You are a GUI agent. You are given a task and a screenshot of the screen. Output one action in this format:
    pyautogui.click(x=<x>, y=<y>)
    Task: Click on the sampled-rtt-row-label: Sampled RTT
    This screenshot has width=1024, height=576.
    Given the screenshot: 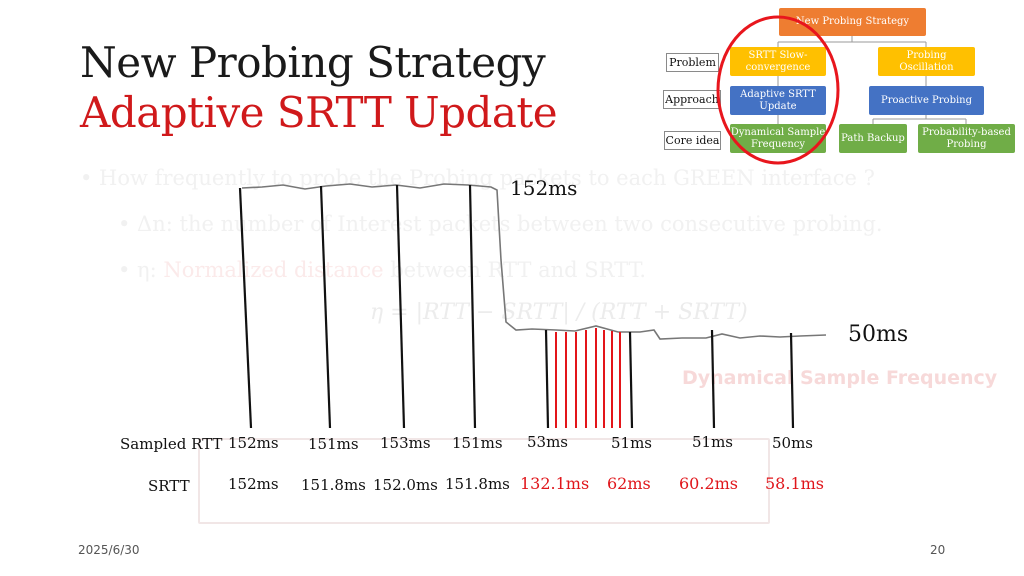 What is the action you would take?
    pyautogui.click(x=171, y=444)
    